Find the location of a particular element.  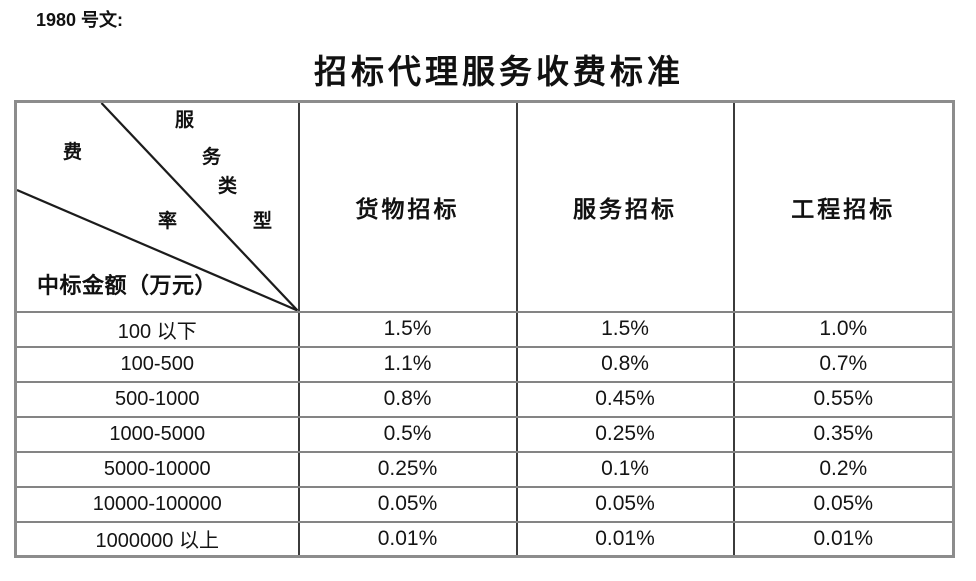

rate-cell: 0.45% is located at coordinates (625, 399).